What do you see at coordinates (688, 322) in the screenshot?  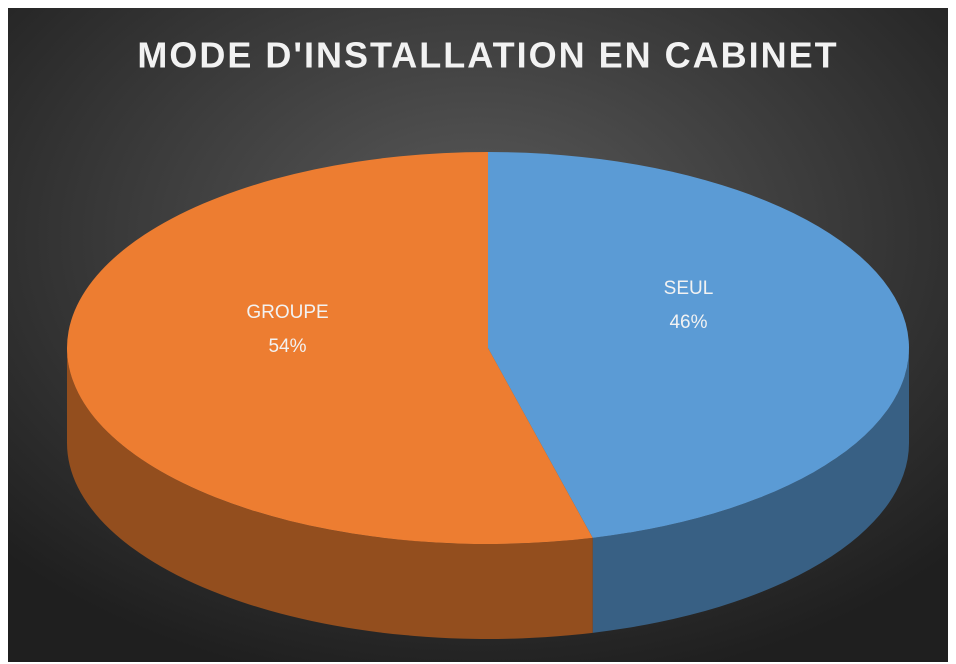 I see `slice-value-label: 46%` at bounding box center [688, 322].